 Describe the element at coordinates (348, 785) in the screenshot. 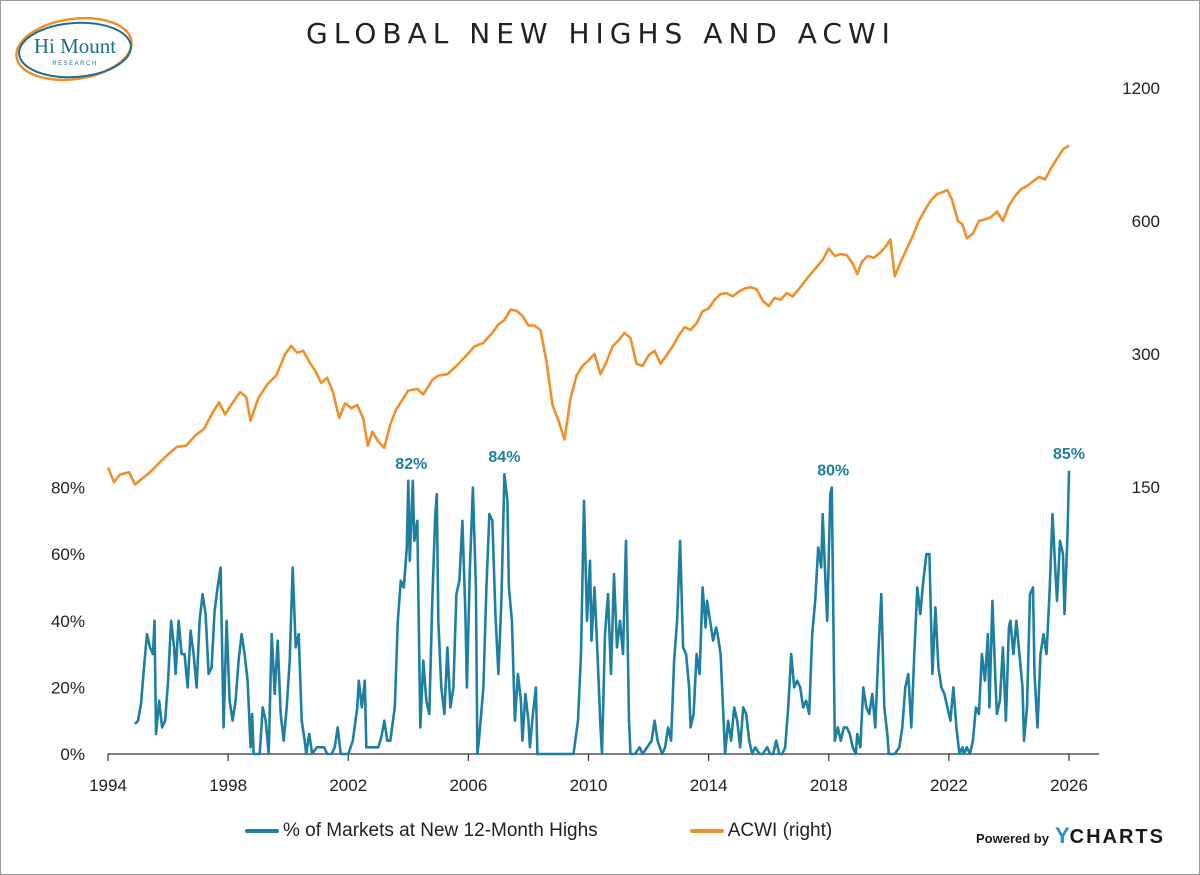

I see `x-tick-label: 2002` at that location.